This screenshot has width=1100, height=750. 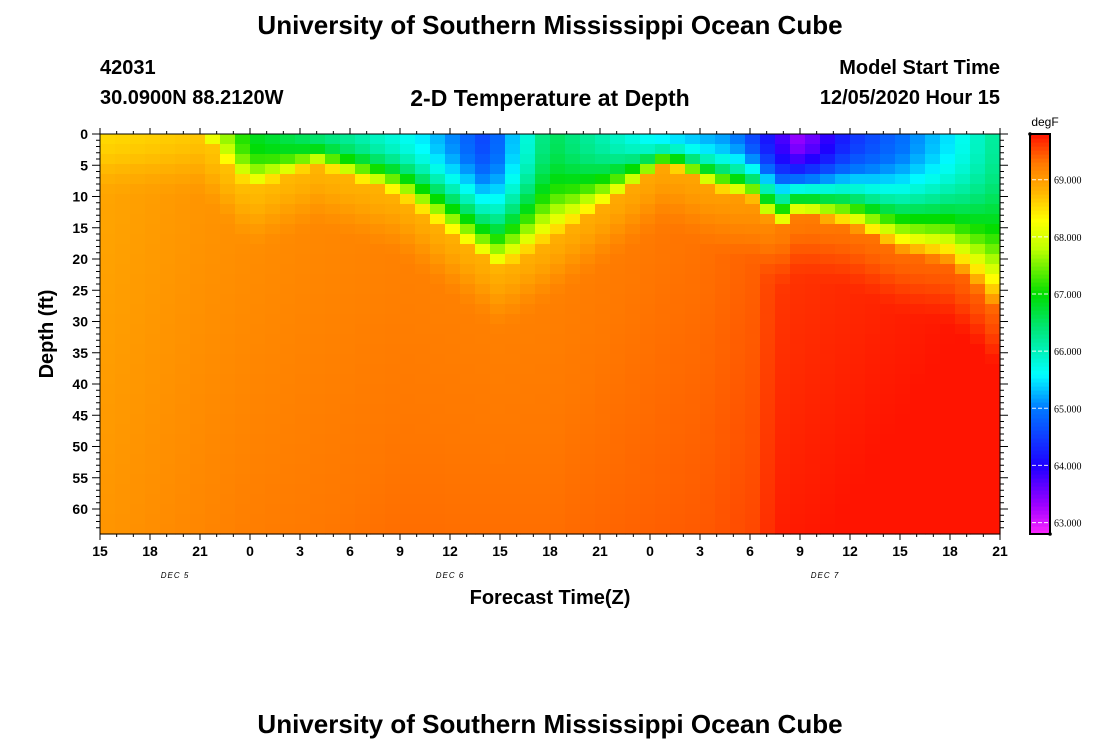 What do you see at coordinates (909, 98) in the screenshot?
I see `model-start-time: 12/05/2020 Hour 15` at bounding box center [909, 98].